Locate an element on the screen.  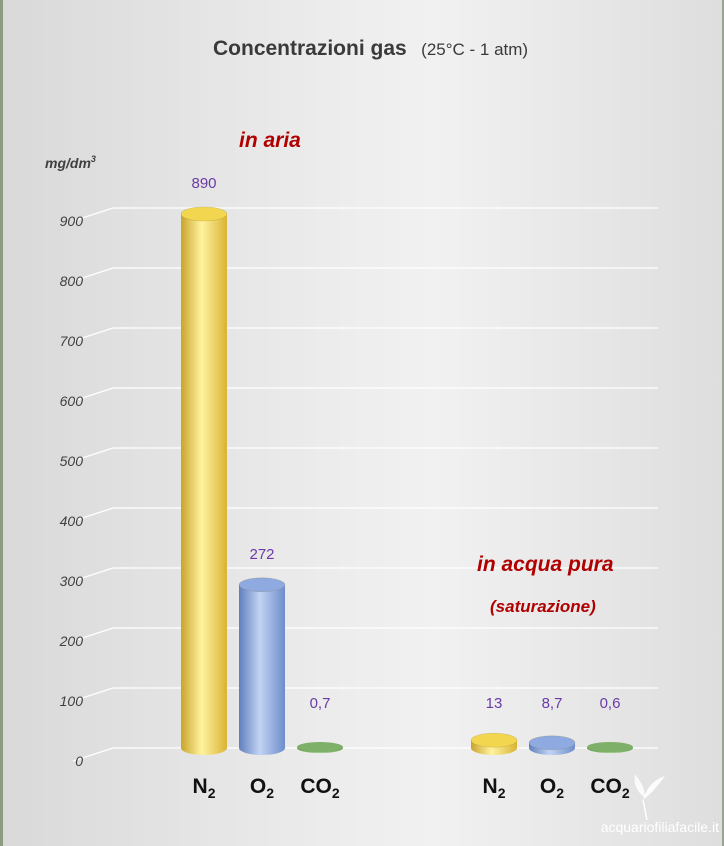
y-tick-label: 400 is located at coordinates (72, 521).